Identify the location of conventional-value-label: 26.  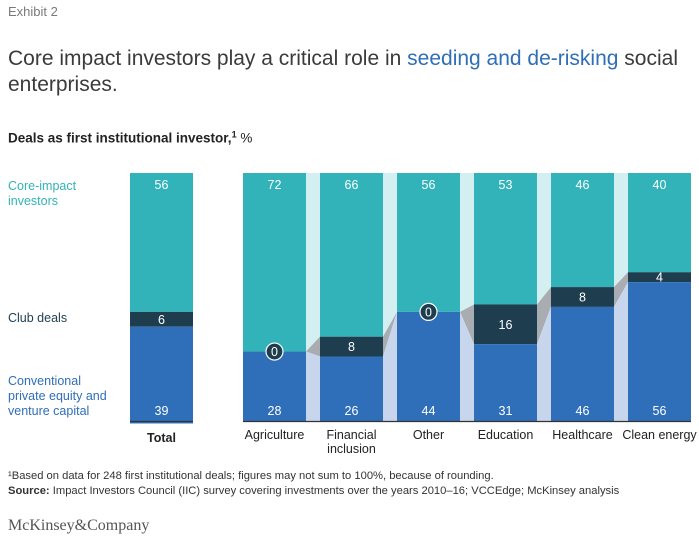
(352, 411).